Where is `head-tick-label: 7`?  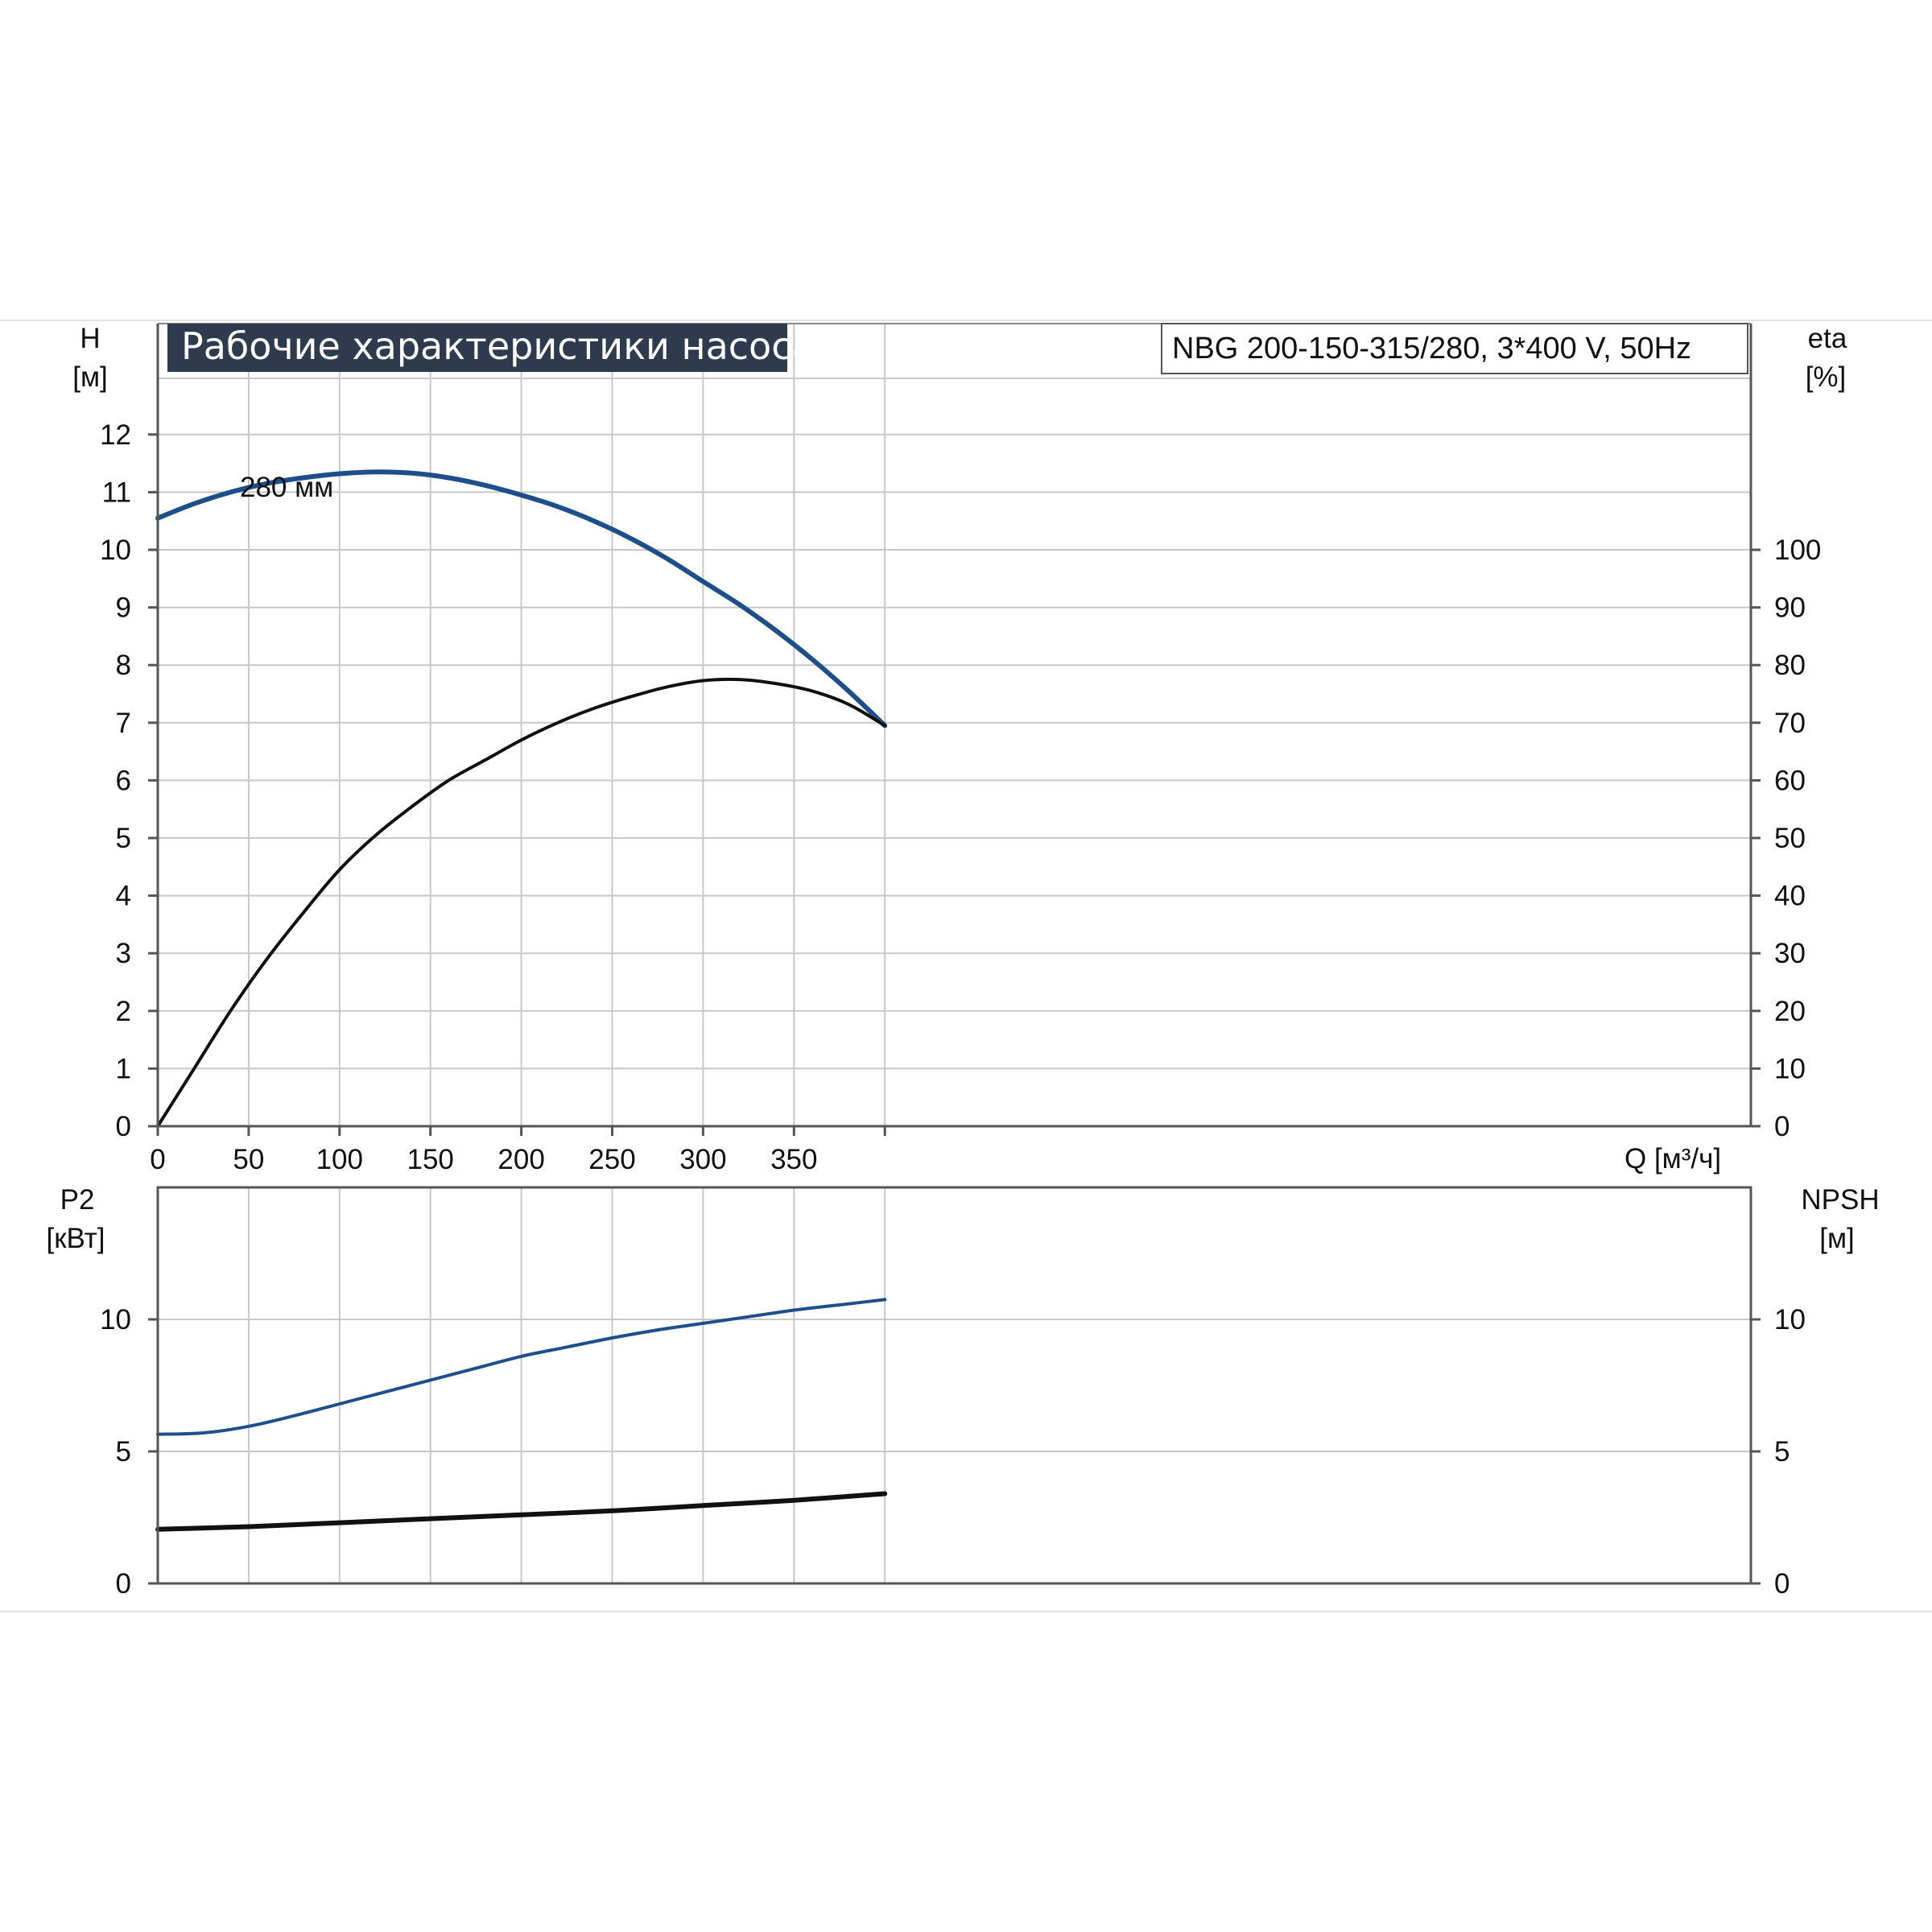 head-tick-label: 7 is located at coordinates (123, 723).